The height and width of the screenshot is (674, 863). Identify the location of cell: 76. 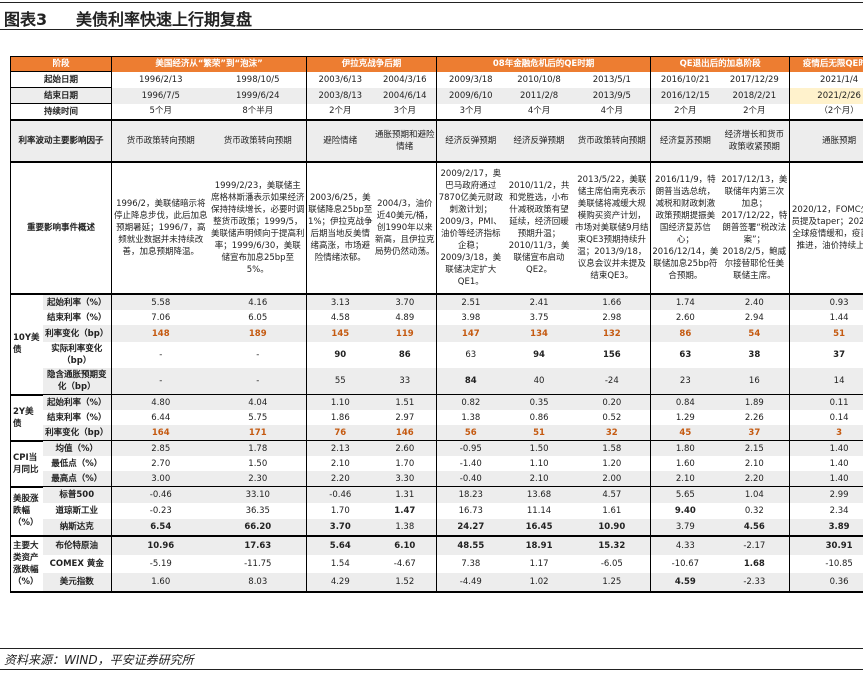
(340, 433).